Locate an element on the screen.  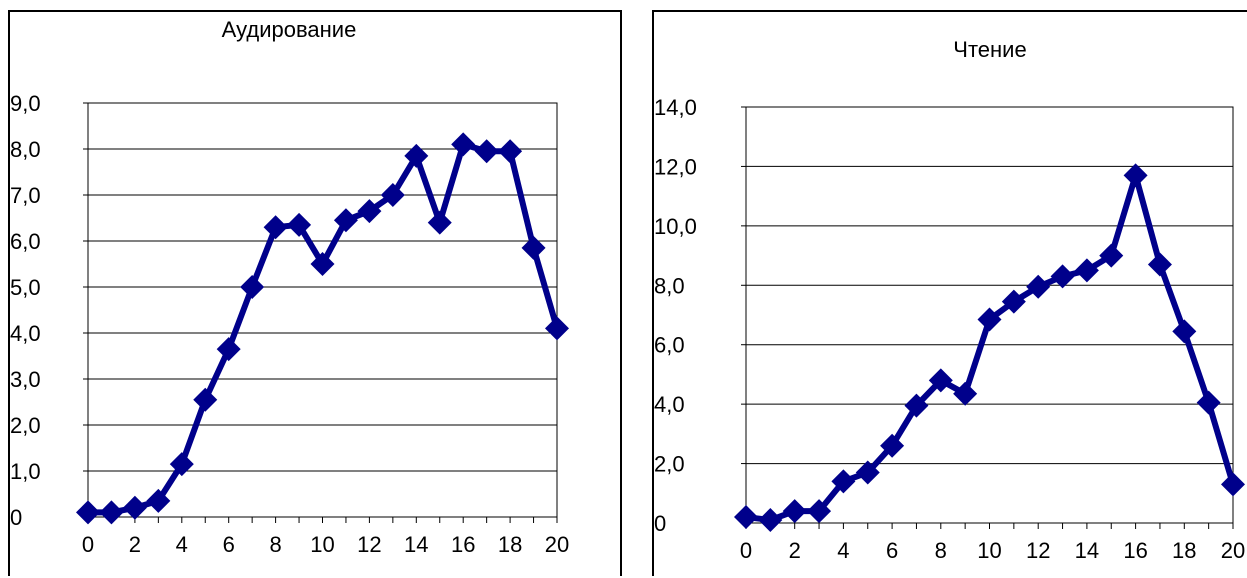
y-tick-label: 10,0 is located at coordinates (675, 226).